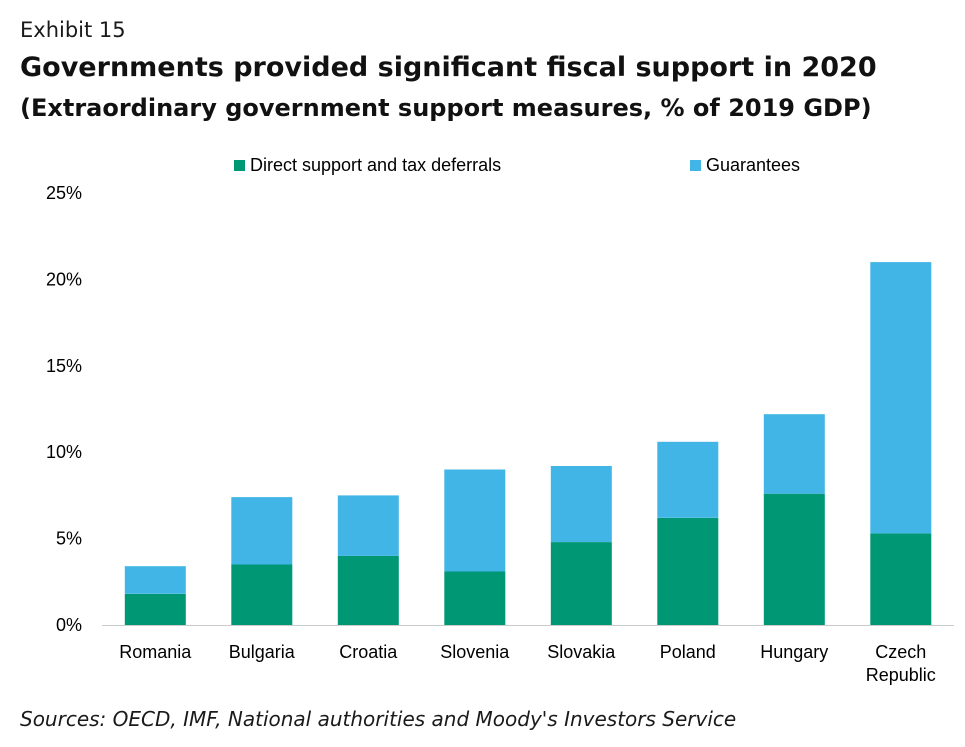 This screenshot has width=965, height=747. I want to click on exhibit-label: Exhibit 15, so click(73, 30).